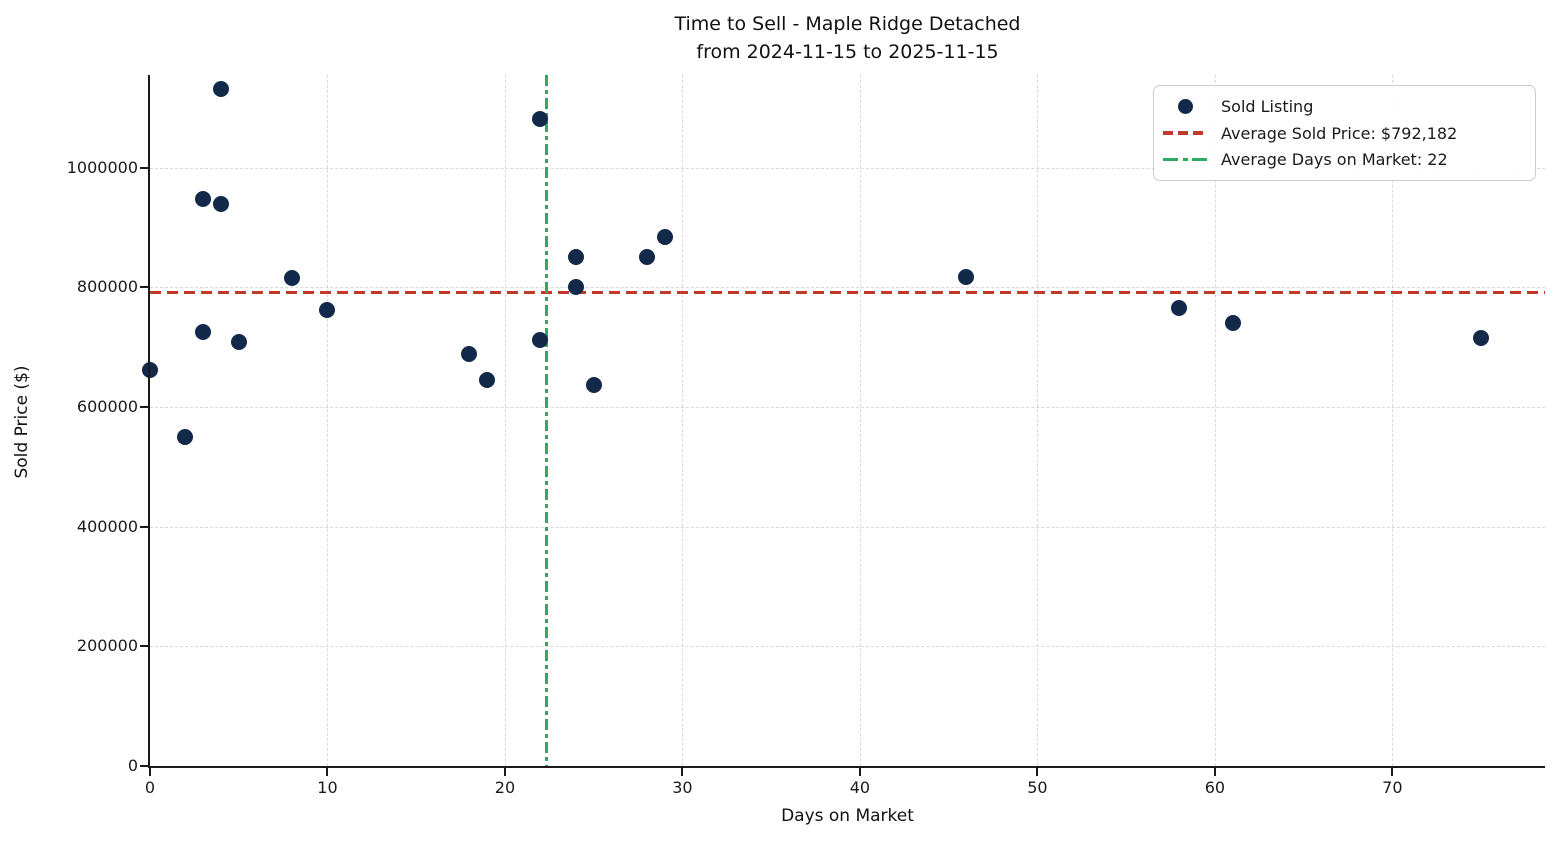 The image size is (1560, 845). Describe the element at coordinates (682, 787) in the screenshot. I see `x-tick-label: 30` at that location.